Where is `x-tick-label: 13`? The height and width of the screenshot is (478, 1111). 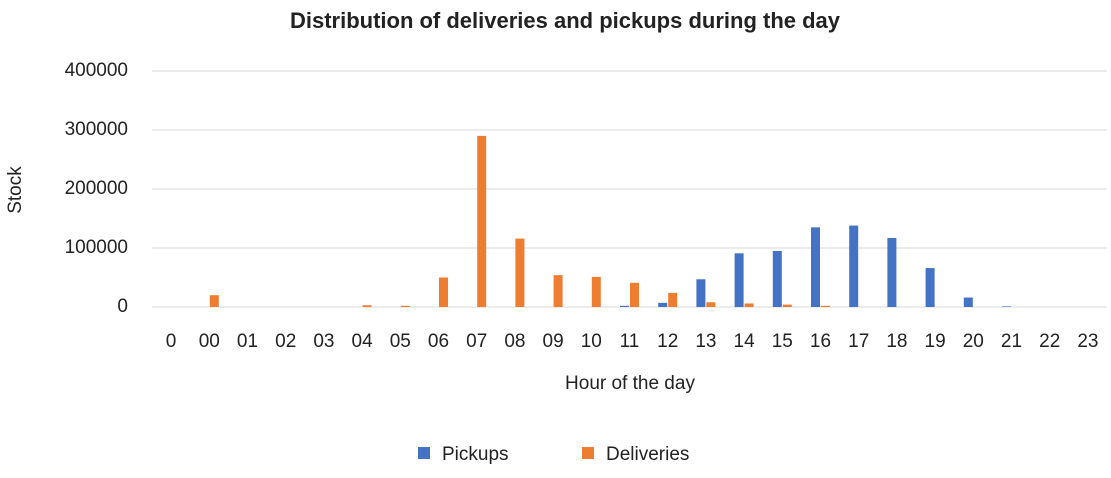 x-tick-label: 13 is located at coordinates (705, 341).